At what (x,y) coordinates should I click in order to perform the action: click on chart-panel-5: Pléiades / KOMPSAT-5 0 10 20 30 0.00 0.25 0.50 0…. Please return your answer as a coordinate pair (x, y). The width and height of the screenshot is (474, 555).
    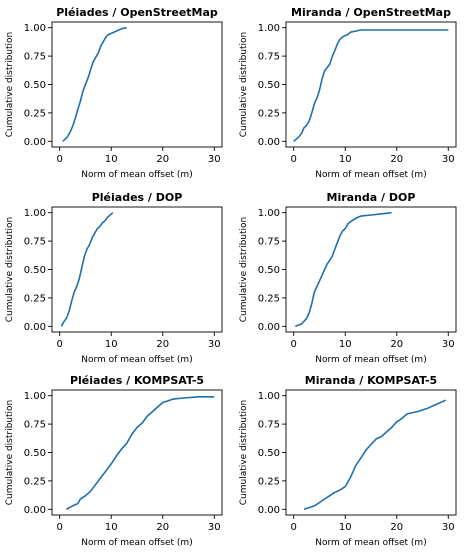
    Looking at the image, I should click on (114, 461).